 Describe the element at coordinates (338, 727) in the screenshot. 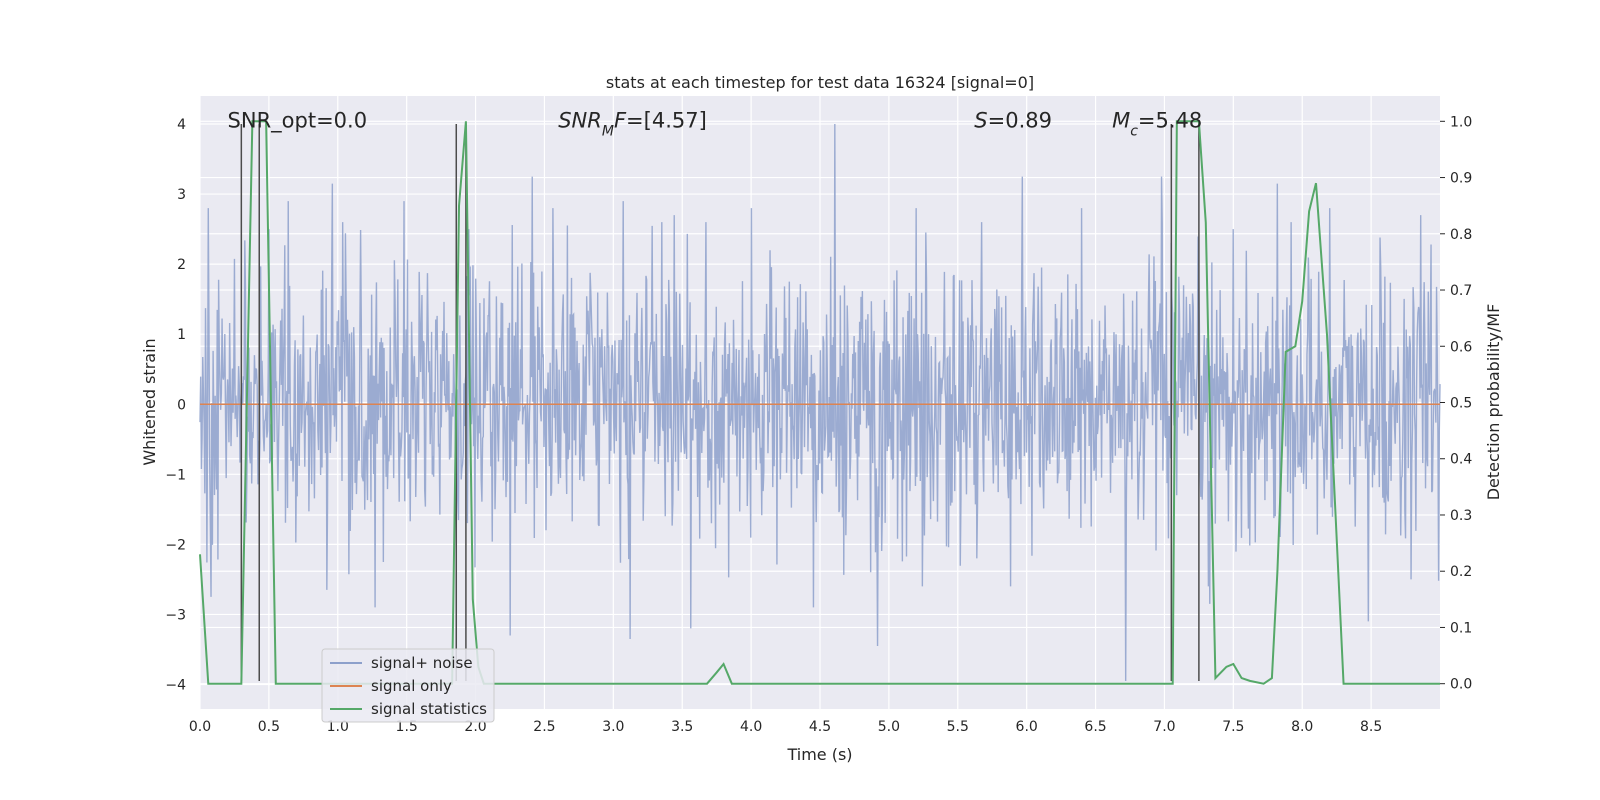

I see `x-tick-label: 1.0` at that location.